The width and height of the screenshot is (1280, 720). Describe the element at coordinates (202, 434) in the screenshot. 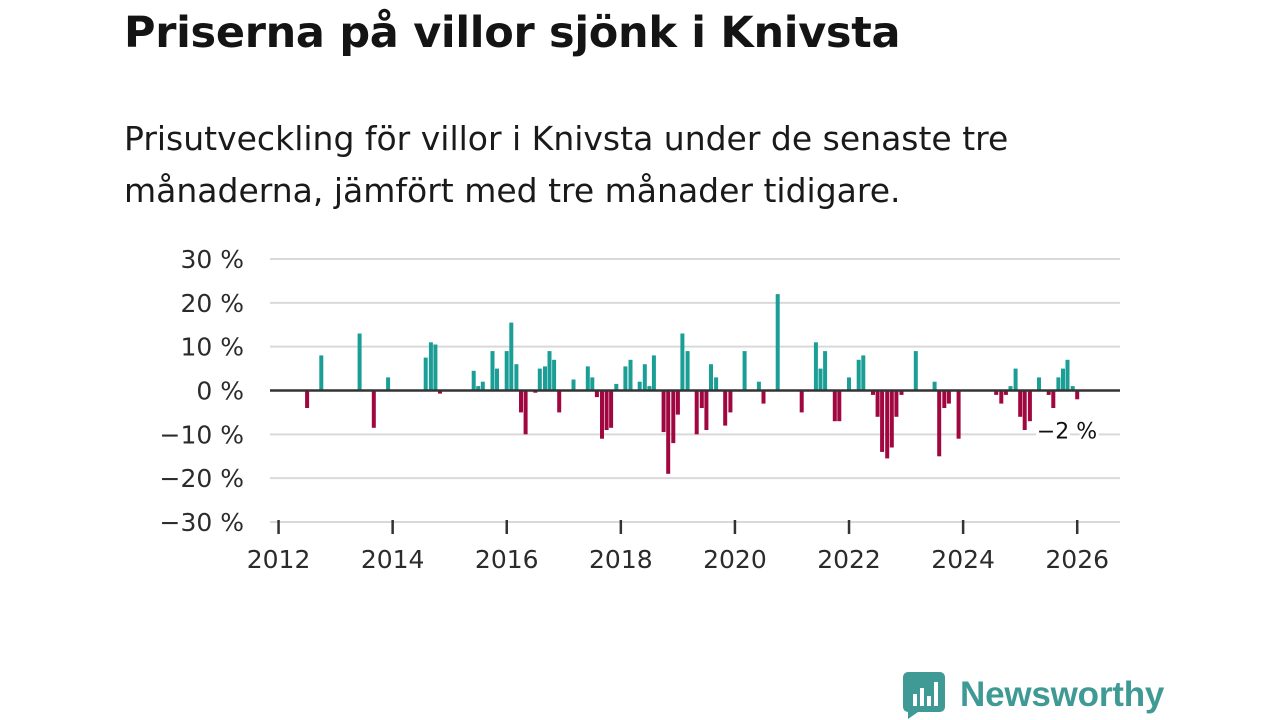

I see `y-tick-label: −10 %` at that location.